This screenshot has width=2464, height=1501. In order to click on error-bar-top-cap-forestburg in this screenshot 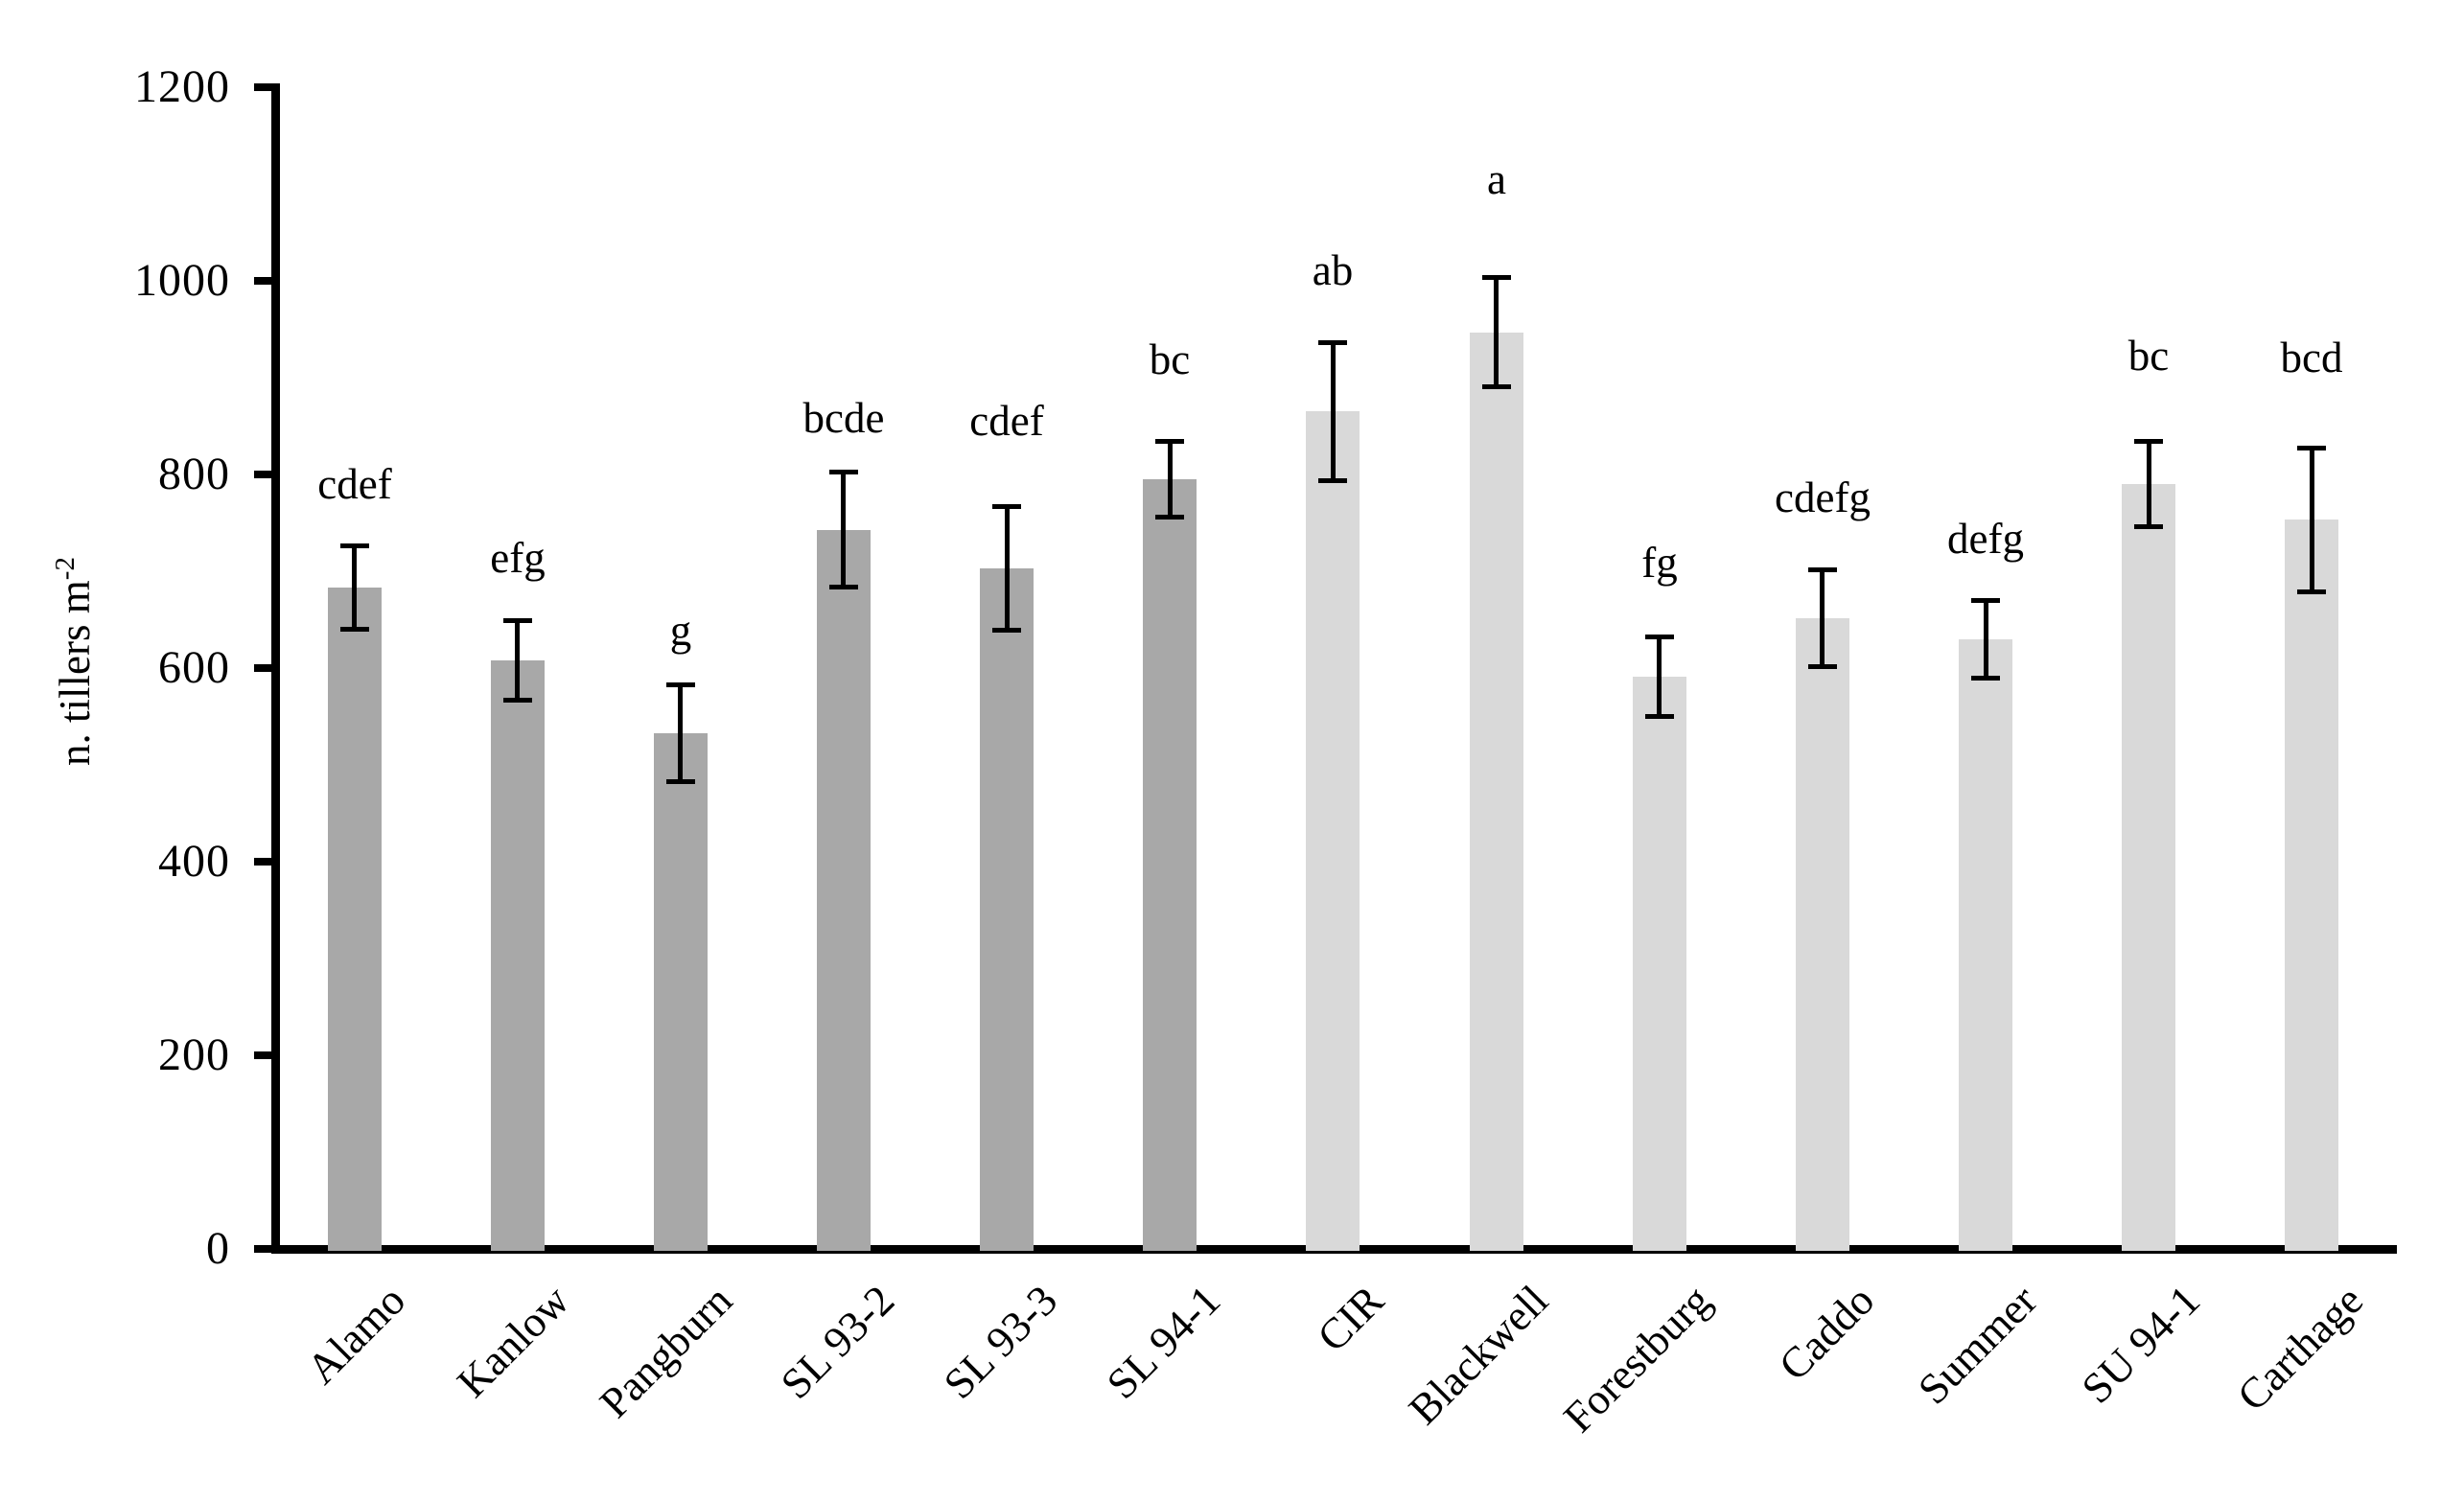, I will do `click(1659, 637)`.